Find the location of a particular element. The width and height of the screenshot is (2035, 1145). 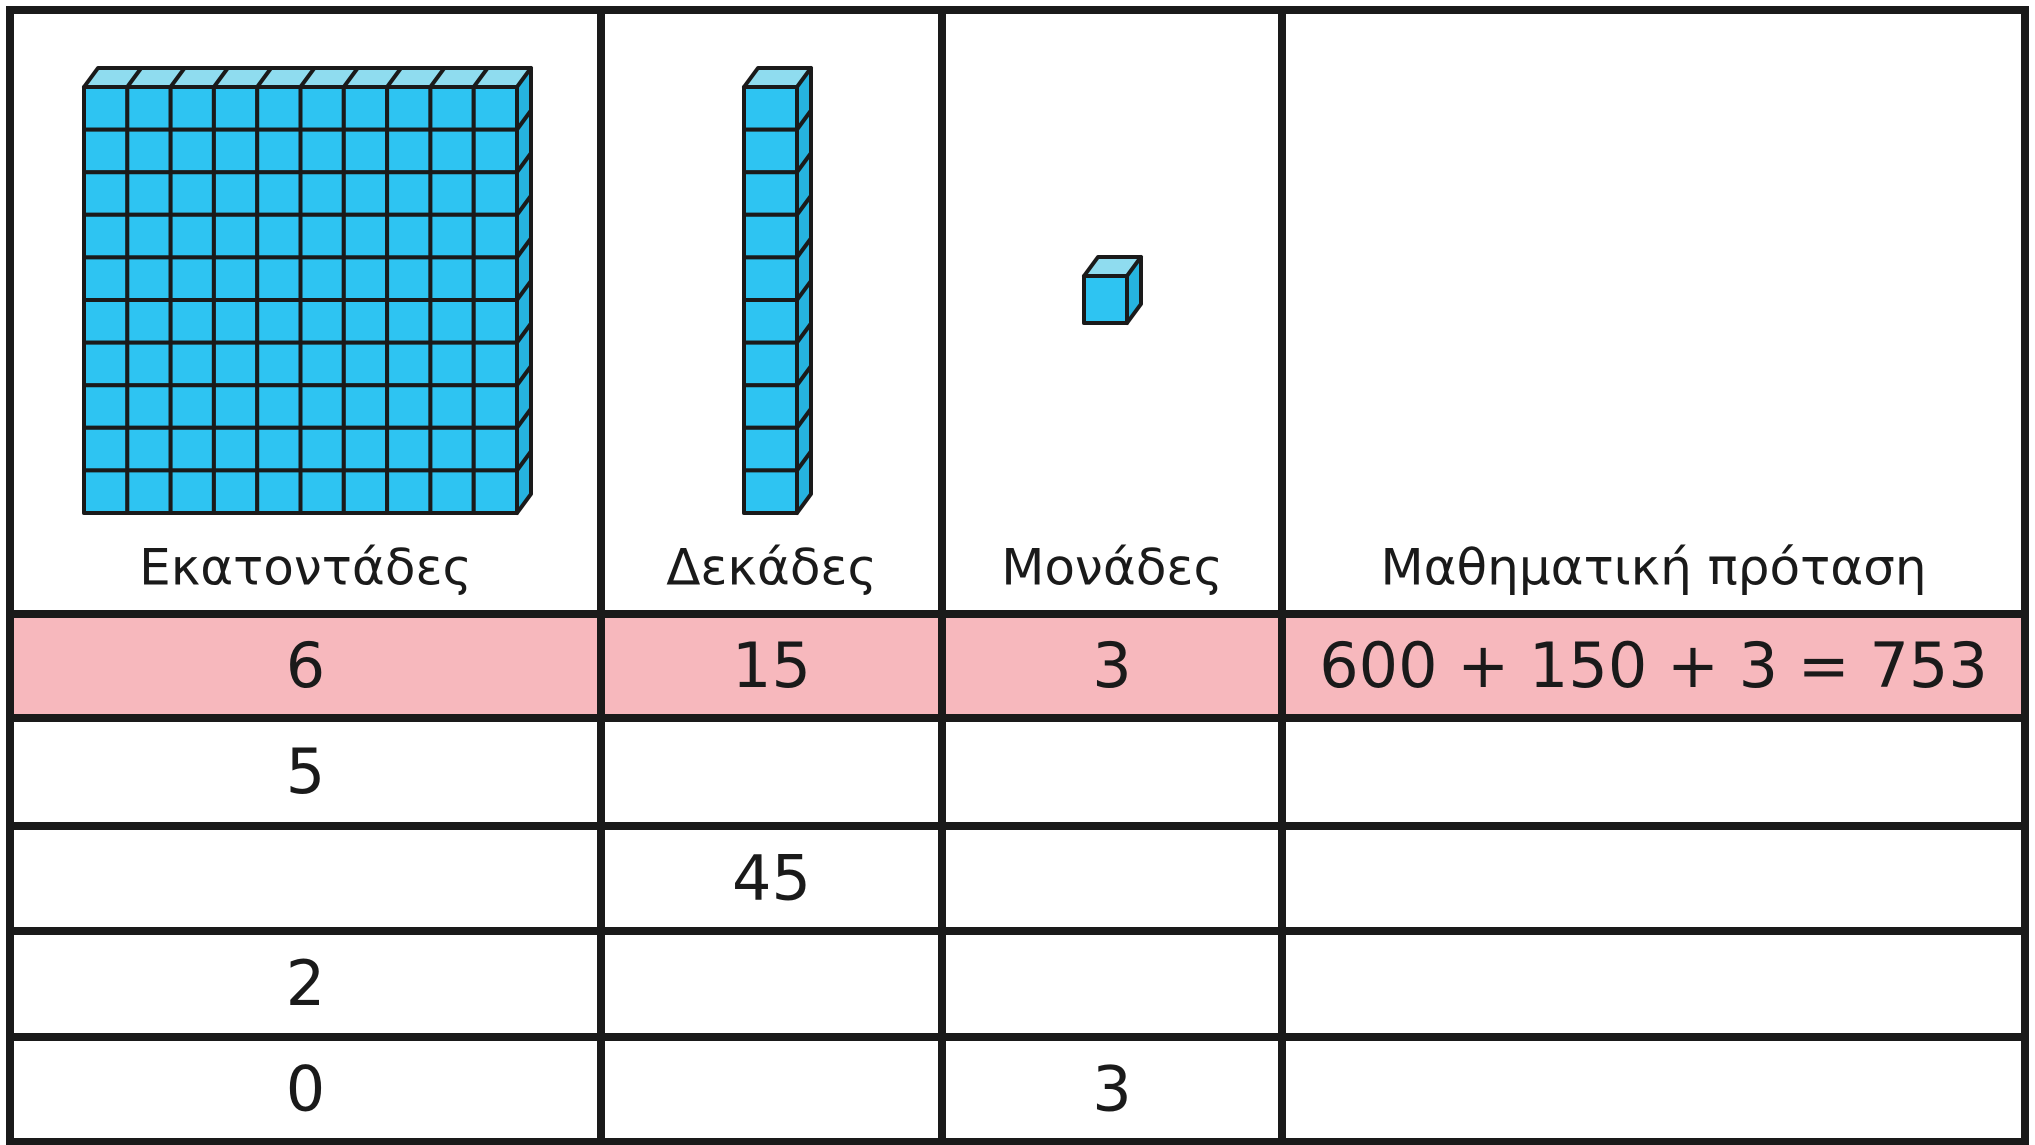

column-header: Εκατοντάδες is located at coordinates (305, 568).